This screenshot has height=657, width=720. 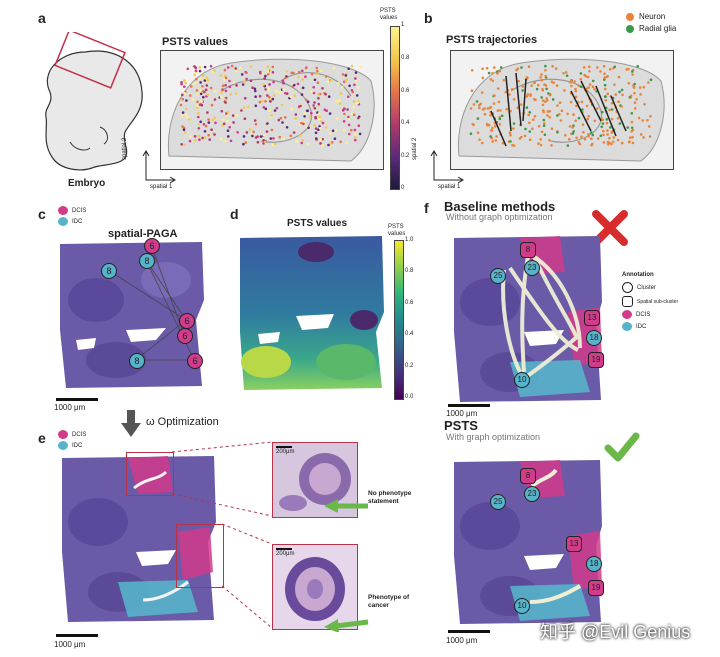 I want to click on panel-d-heatmap, so click(x=311, y=312).